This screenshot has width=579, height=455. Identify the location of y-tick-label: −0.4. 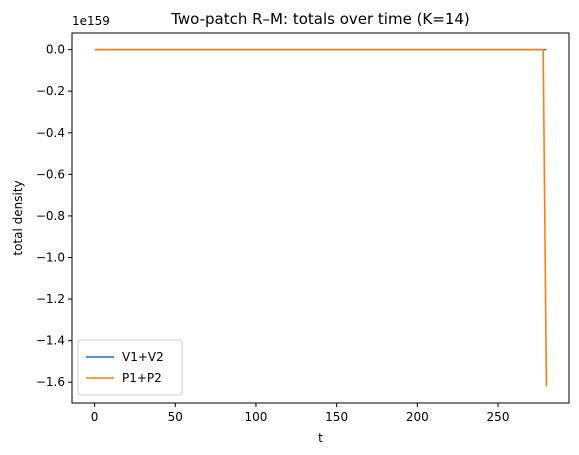
(50, 133).